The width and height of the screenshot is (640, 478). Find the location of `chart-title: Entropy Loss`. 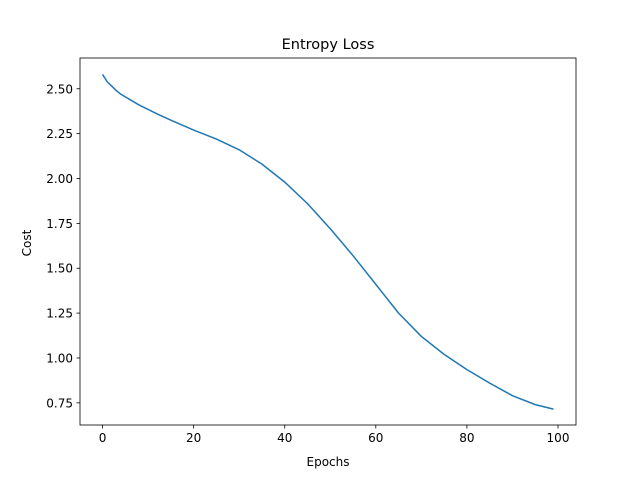

chart-title: Entropy Loss is located at coordinates (328, 45).